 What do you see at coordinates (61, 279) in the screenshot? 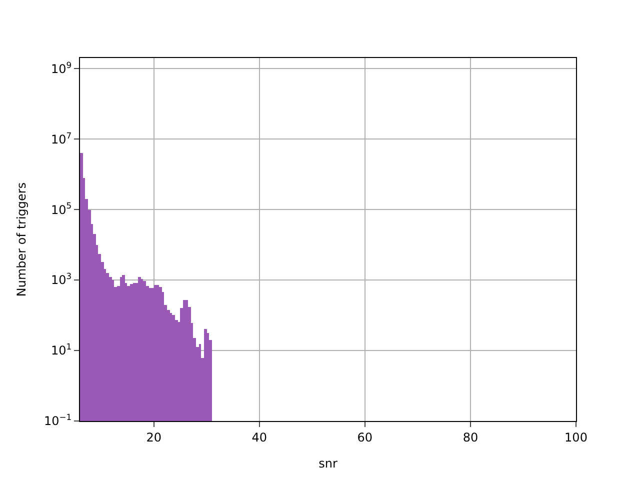
I see `y-tick-label: 10$^{3}$` at bounding box center [61, 279].